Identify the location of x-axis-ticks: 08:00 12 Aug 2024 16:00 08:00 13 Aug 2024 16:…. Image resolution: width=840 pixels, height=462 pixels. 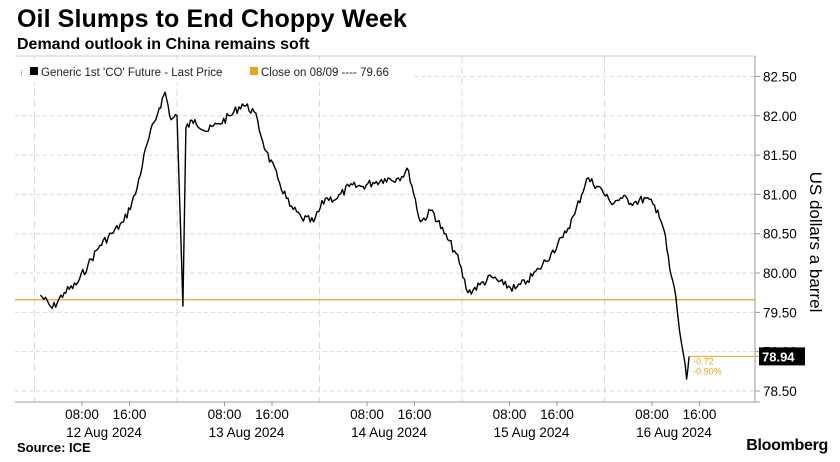
(390, 421).